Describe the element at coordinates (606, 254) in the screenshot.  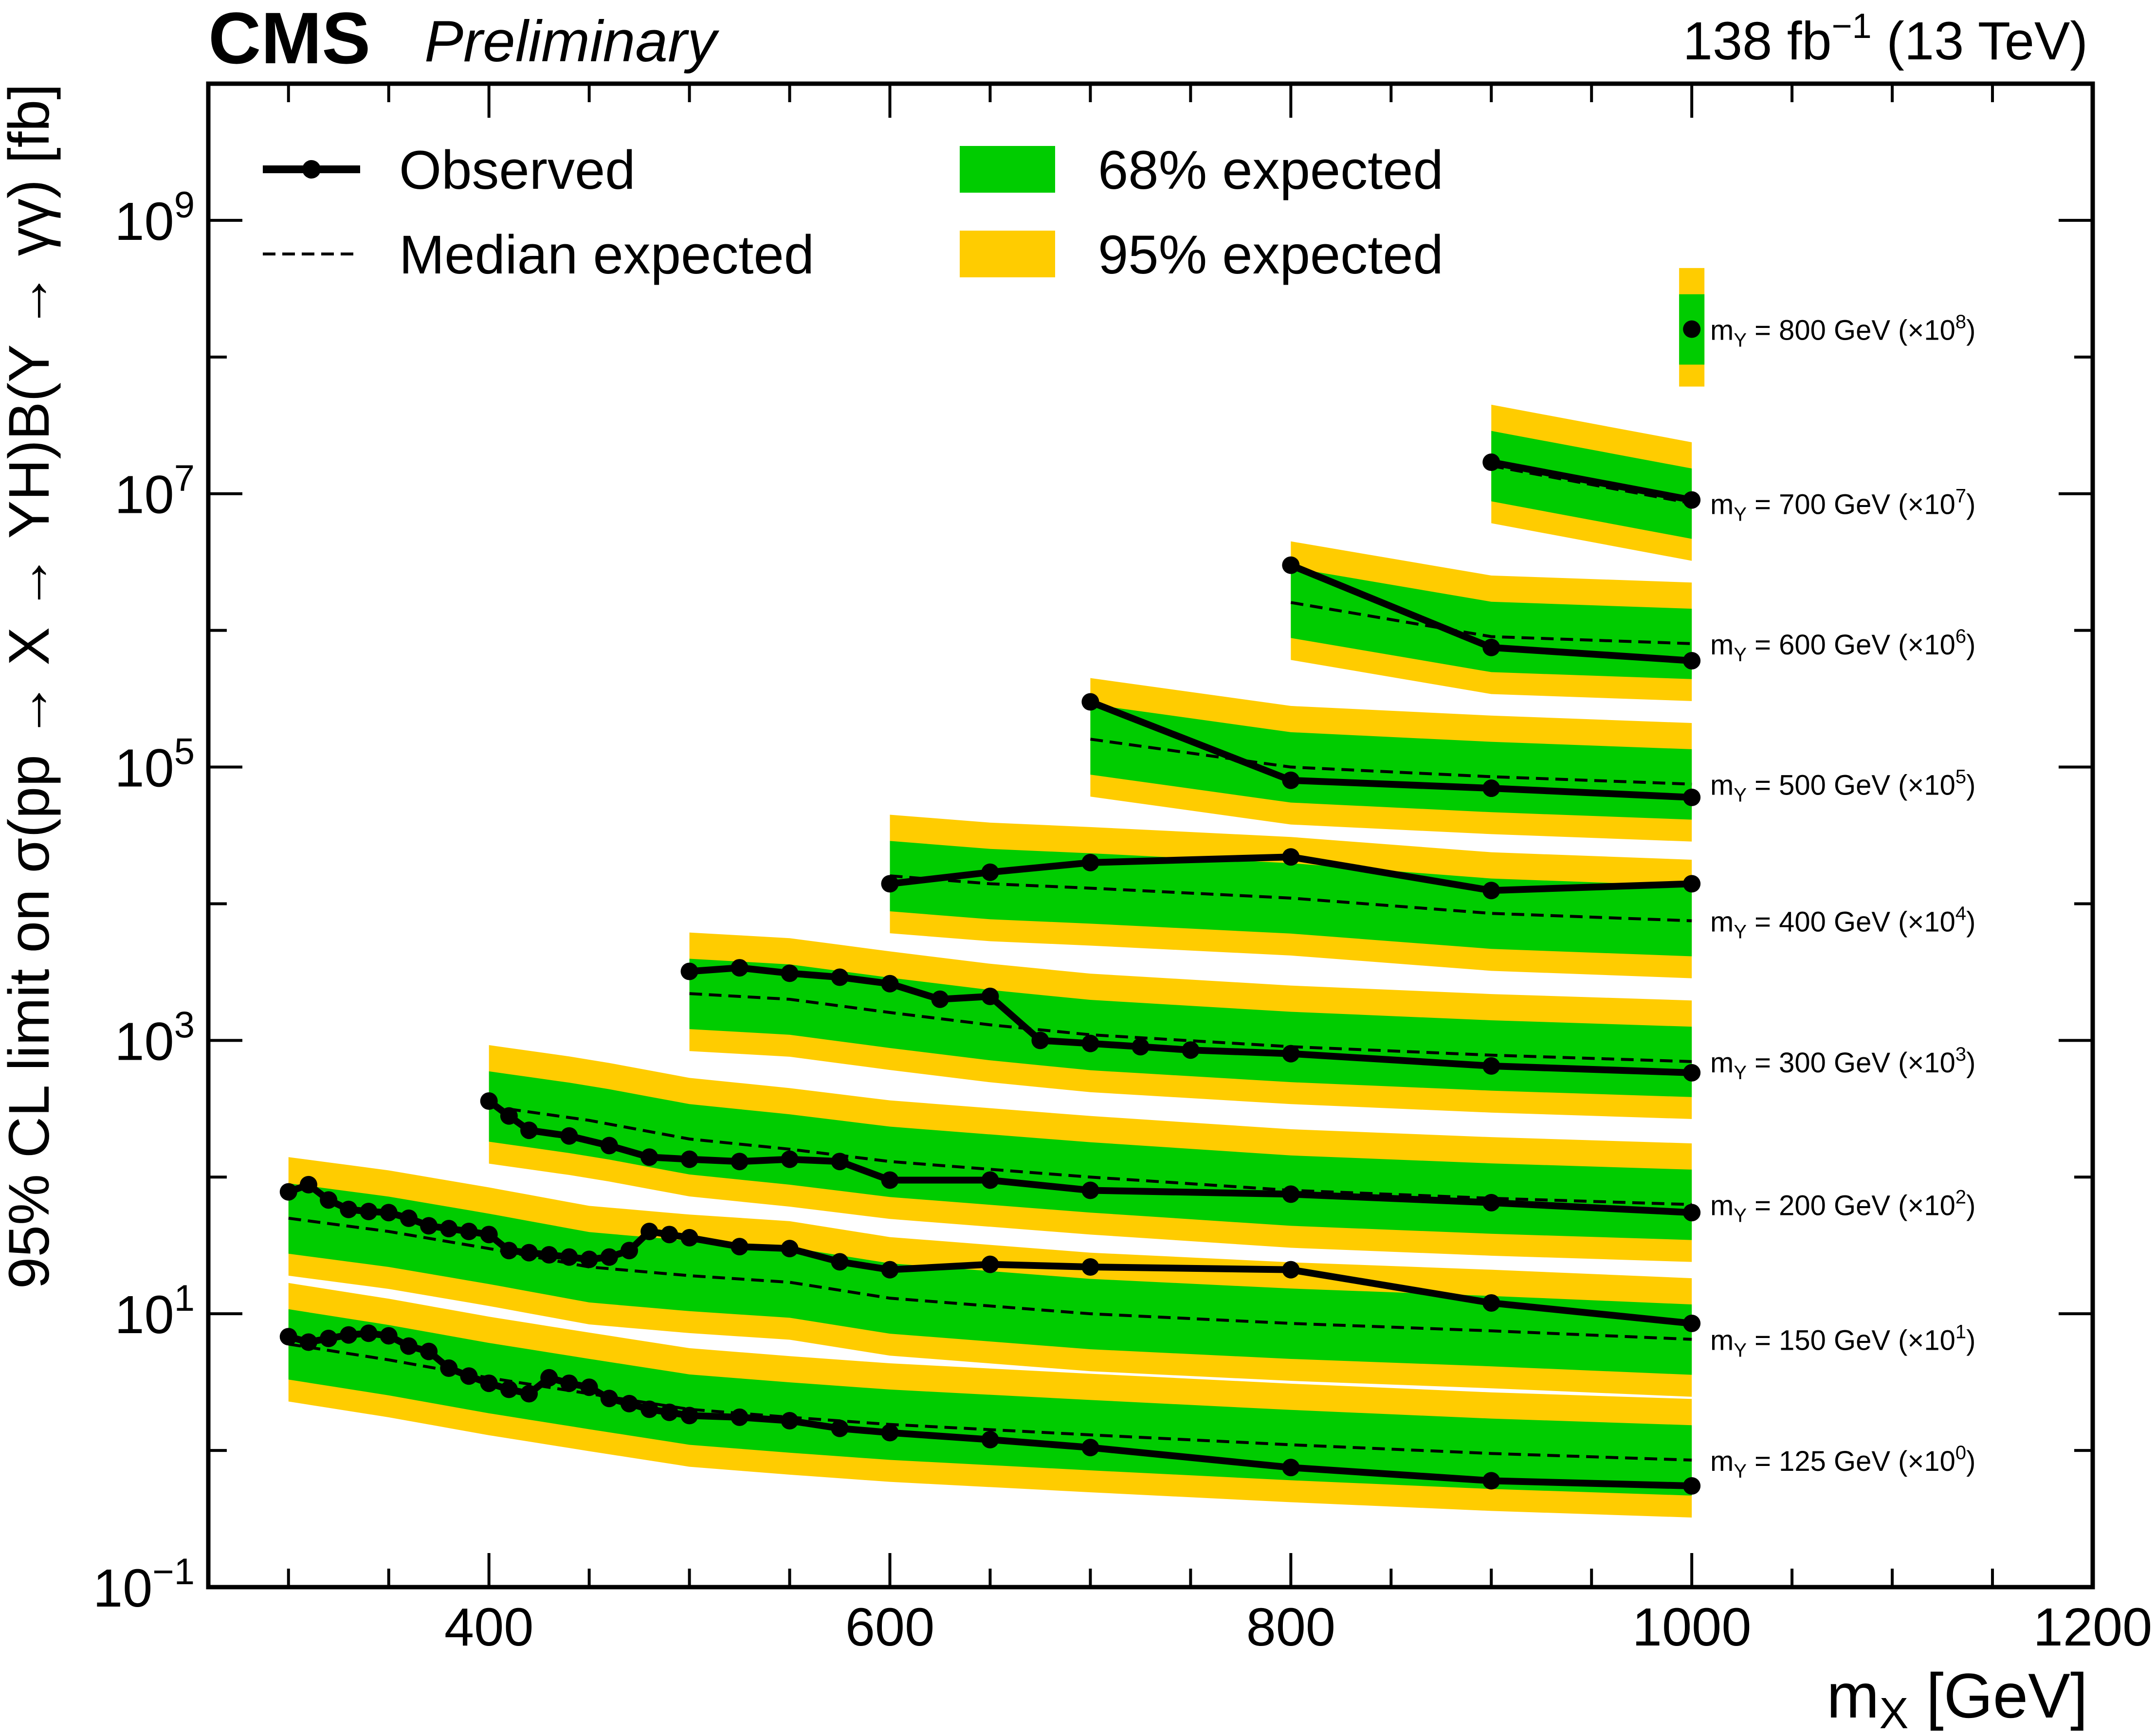
I see `legend-median-label: Median expected` at that location.